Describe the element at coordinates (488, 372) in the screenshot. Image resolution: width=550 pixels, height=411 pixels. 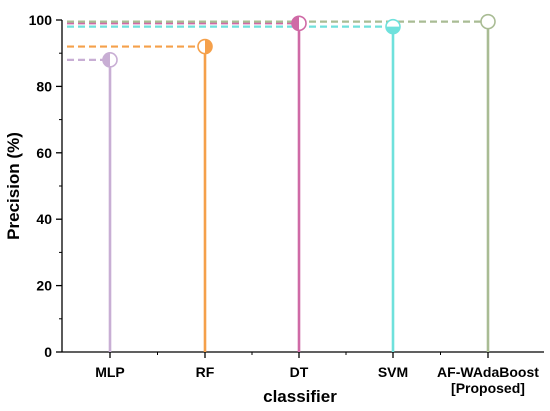
I see `x-tick-label: AF-WAdaBoost` at that location.